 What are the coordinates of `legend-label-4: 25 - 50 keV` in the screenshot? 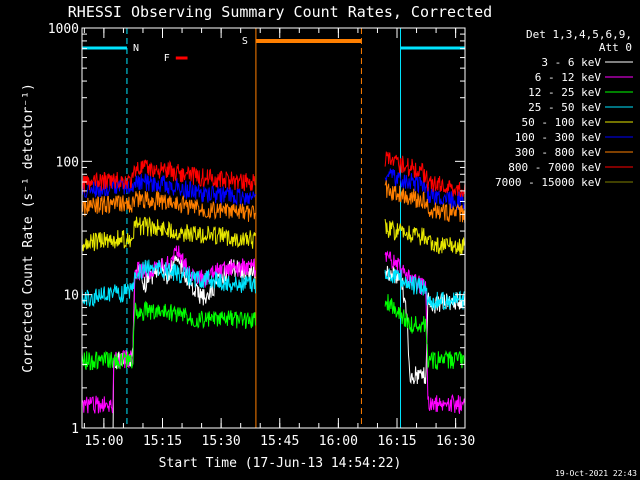 It's located at (564, 107).